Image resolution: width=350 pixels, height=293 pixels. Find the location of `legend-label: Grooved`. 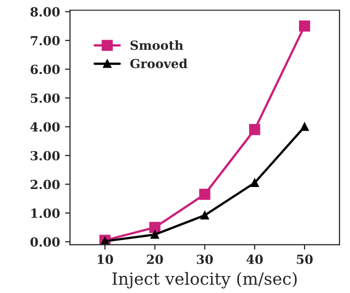

legend-label: Grooved is located at coordinates (159, 63).